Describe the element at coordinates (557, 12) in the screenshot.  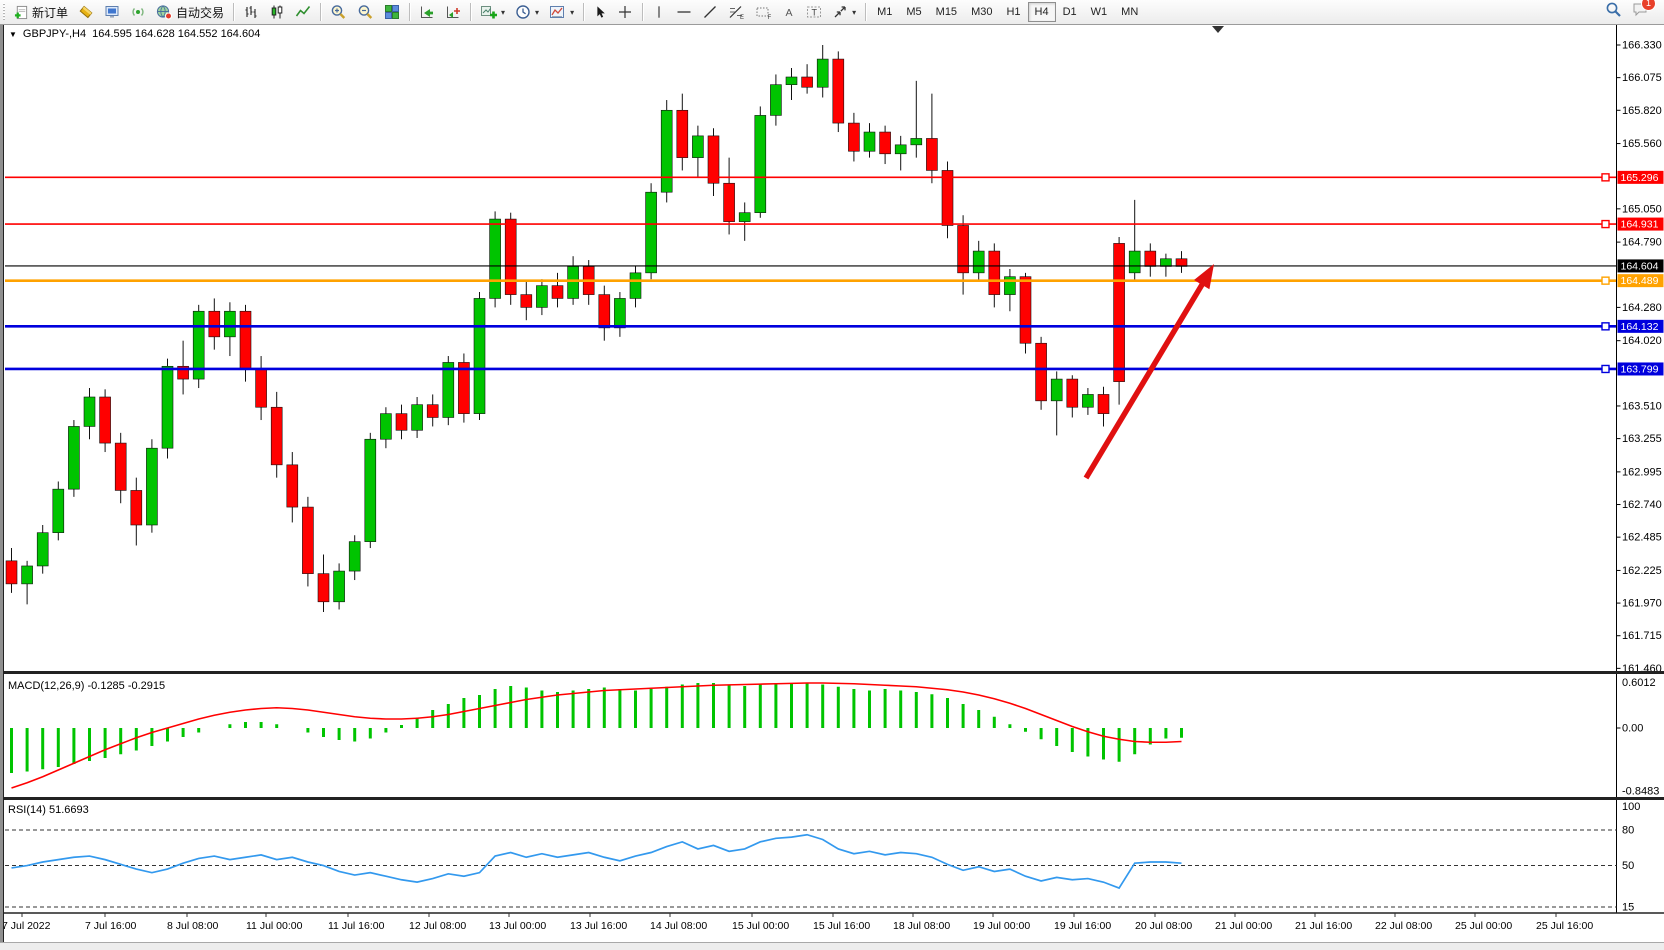
I see `templates-icon` at that location.